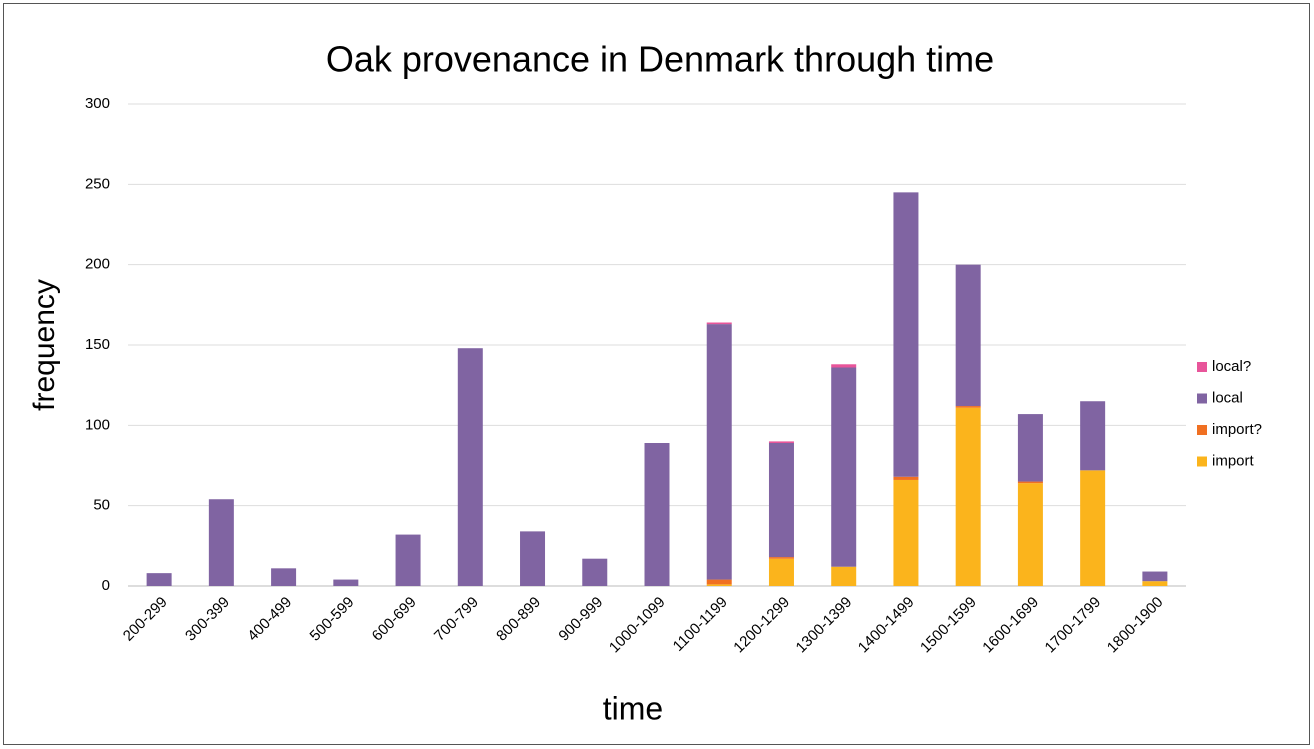 The image size is (1314, 749). I want to click on y-axis-label: frequency, so click(44, 345).